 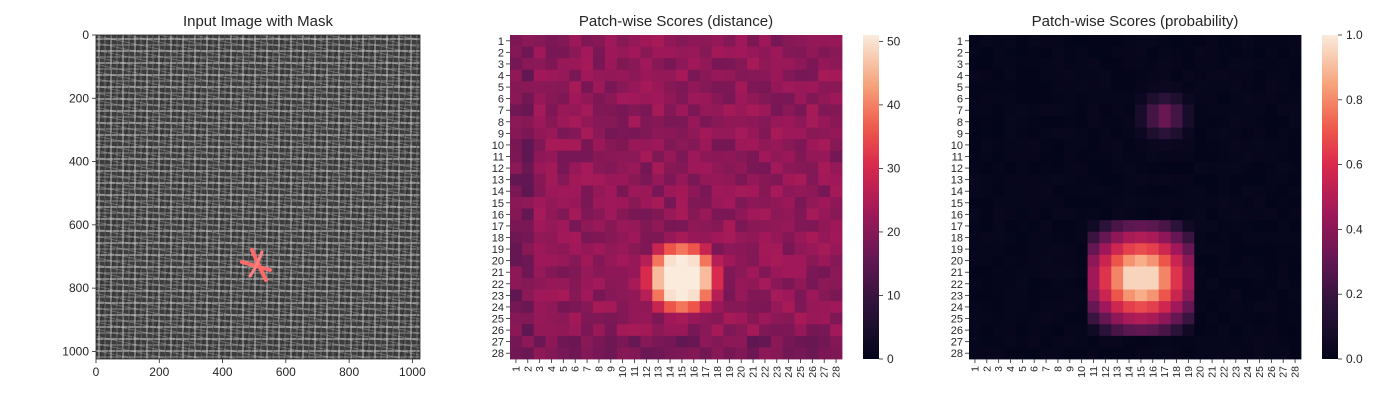 What do you see at coordinates (623, 372) in the screenshot?
I see `heatmap-x-tick-label: 10` at bounding box center [623, 372].